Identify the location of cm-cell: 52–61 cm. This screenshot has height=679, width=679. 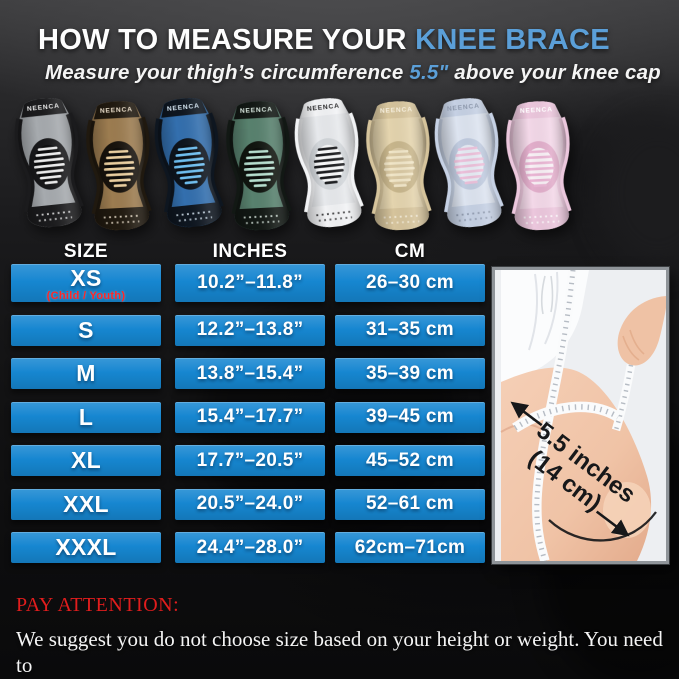
(410, 504).